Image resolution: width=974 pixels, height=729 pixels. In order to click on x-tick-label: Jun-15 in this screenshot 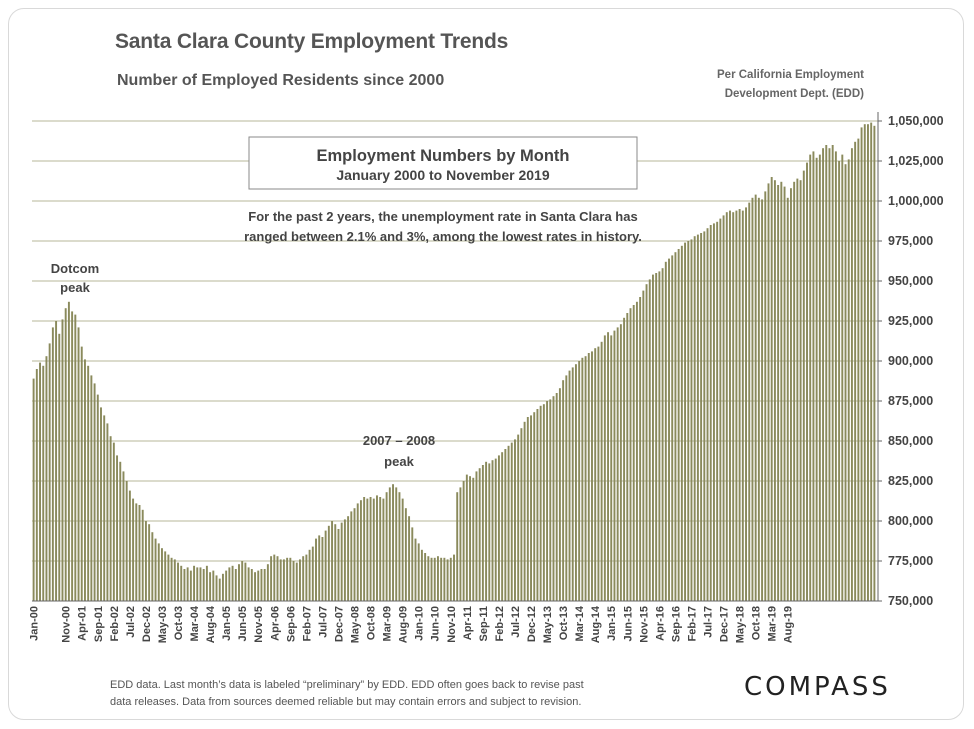, I will do `click(628, 623)`.